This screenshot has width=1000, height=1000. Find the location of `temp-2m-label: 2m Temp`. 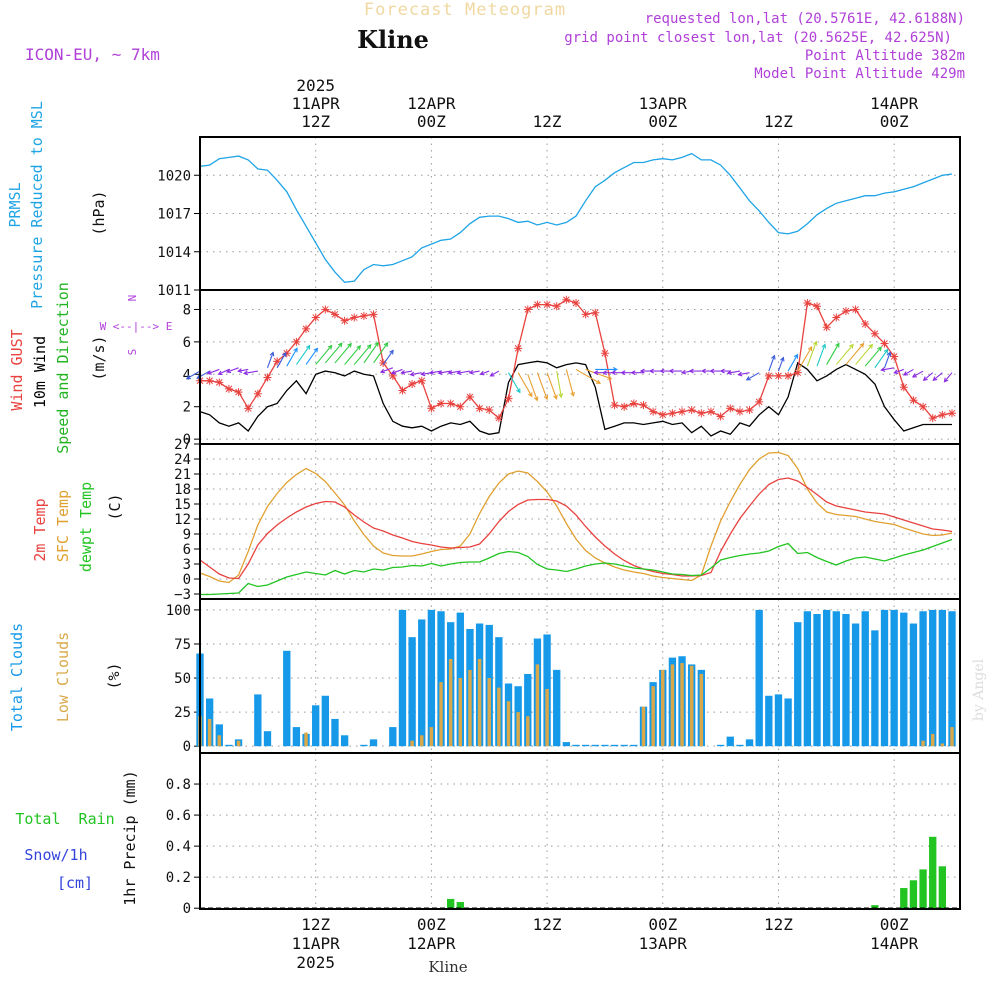

temp-2m-label: 2m Temp is located at coordinates (40, 529).